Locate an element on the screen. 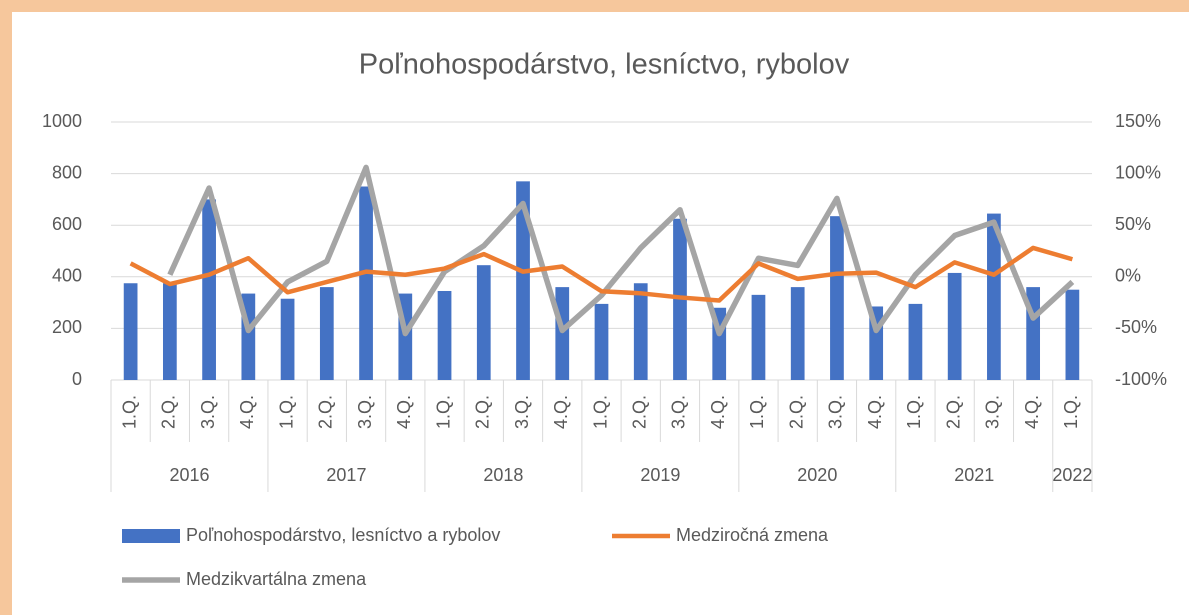  legend-swatch is located at coordinates (151, 536).